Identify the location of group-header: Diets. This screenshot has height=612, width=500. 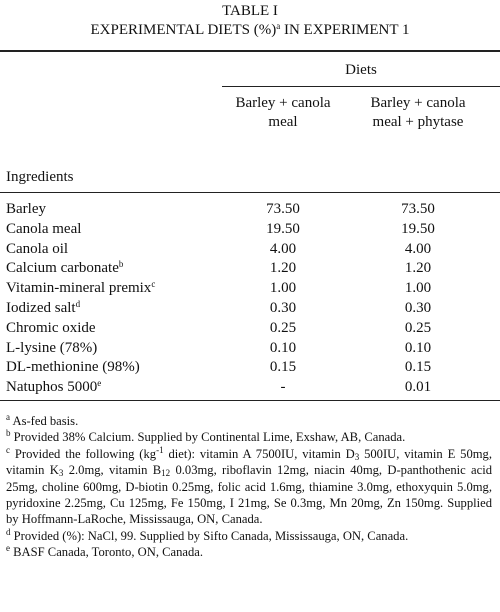
(361, 70).